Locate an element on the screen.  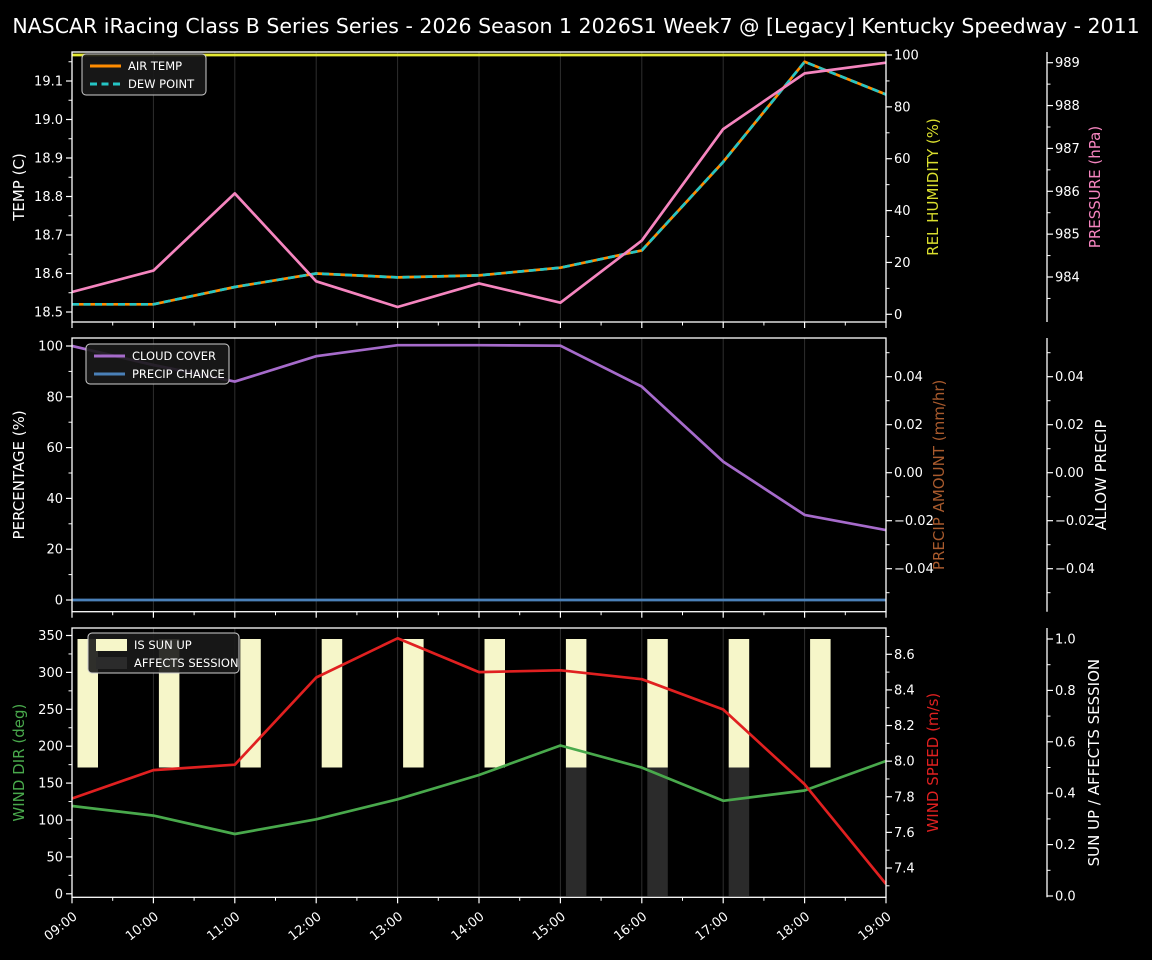
y-tick-label: 988 is located at coordinates (1067, 106).